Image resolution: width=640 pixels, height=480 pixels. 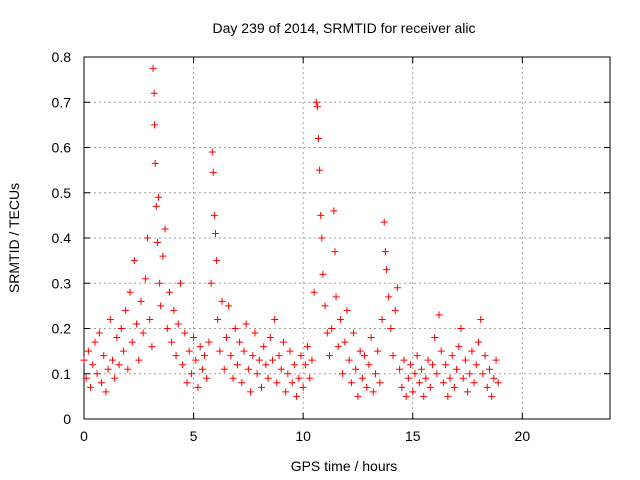 What do you see at coordinates (62, 283) in the screenshot?
I see `y-tick-label: 0.3` at bounding box center [62, 283].